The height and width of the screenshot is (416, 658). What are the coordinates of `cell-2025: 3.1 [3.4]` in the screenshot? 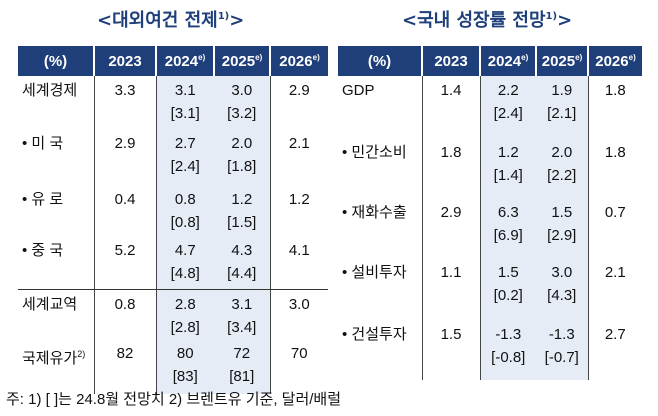 It's located at (242, 314).